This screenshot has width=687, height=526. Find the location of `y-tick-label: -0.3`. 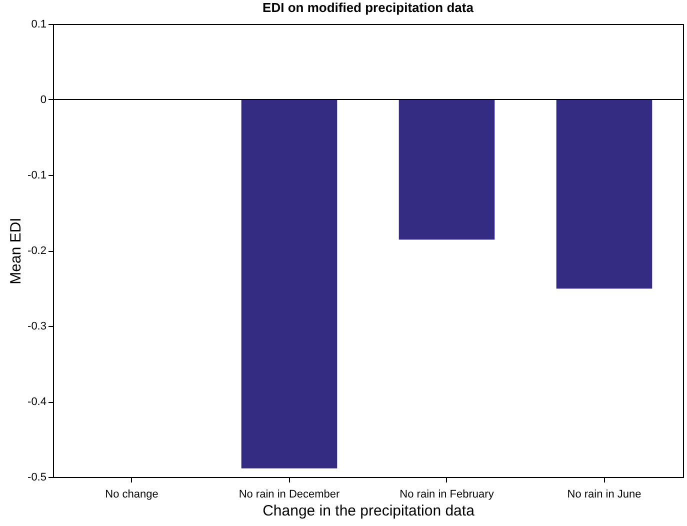

y-tick-label: -0.3 is located at coordinates (37, 326).